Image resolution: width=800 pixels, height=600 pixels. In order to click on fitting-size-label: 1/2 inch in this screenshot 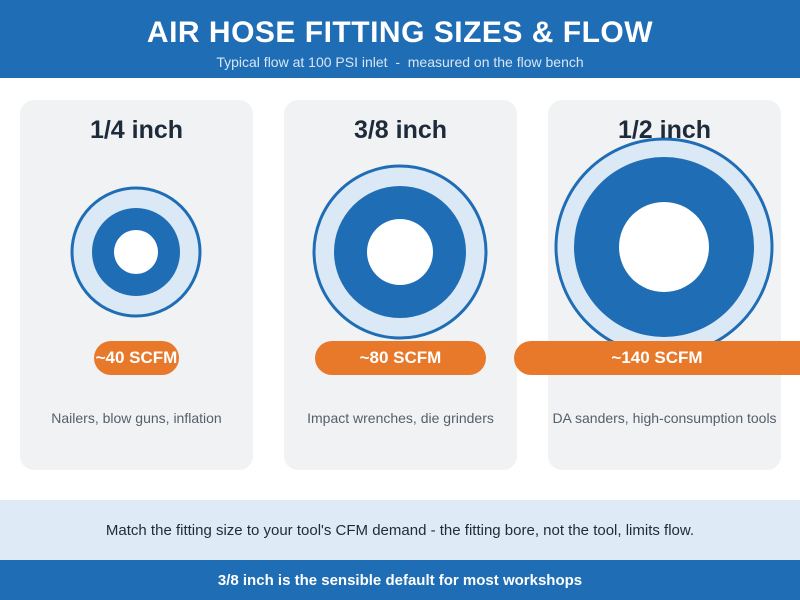, I will do `click(664, 130)`.